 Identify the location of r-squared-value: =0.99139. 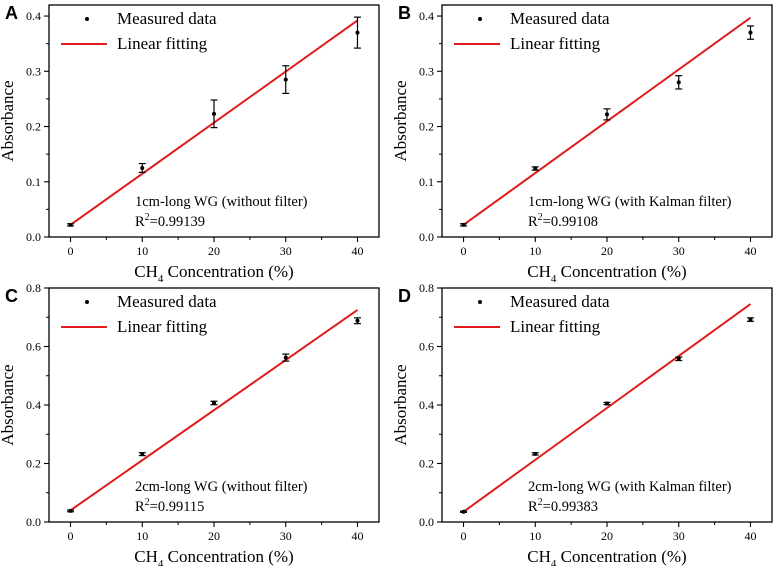
(177, 222).